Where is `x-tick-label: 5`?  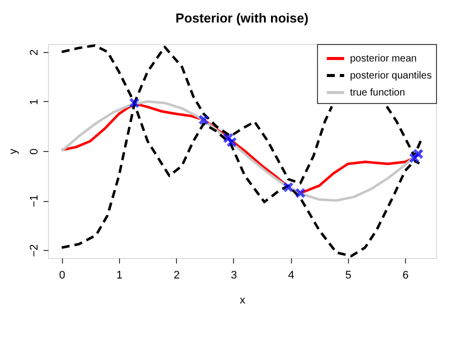 x-tick-label: 5 is located at coordinates (348, 276).